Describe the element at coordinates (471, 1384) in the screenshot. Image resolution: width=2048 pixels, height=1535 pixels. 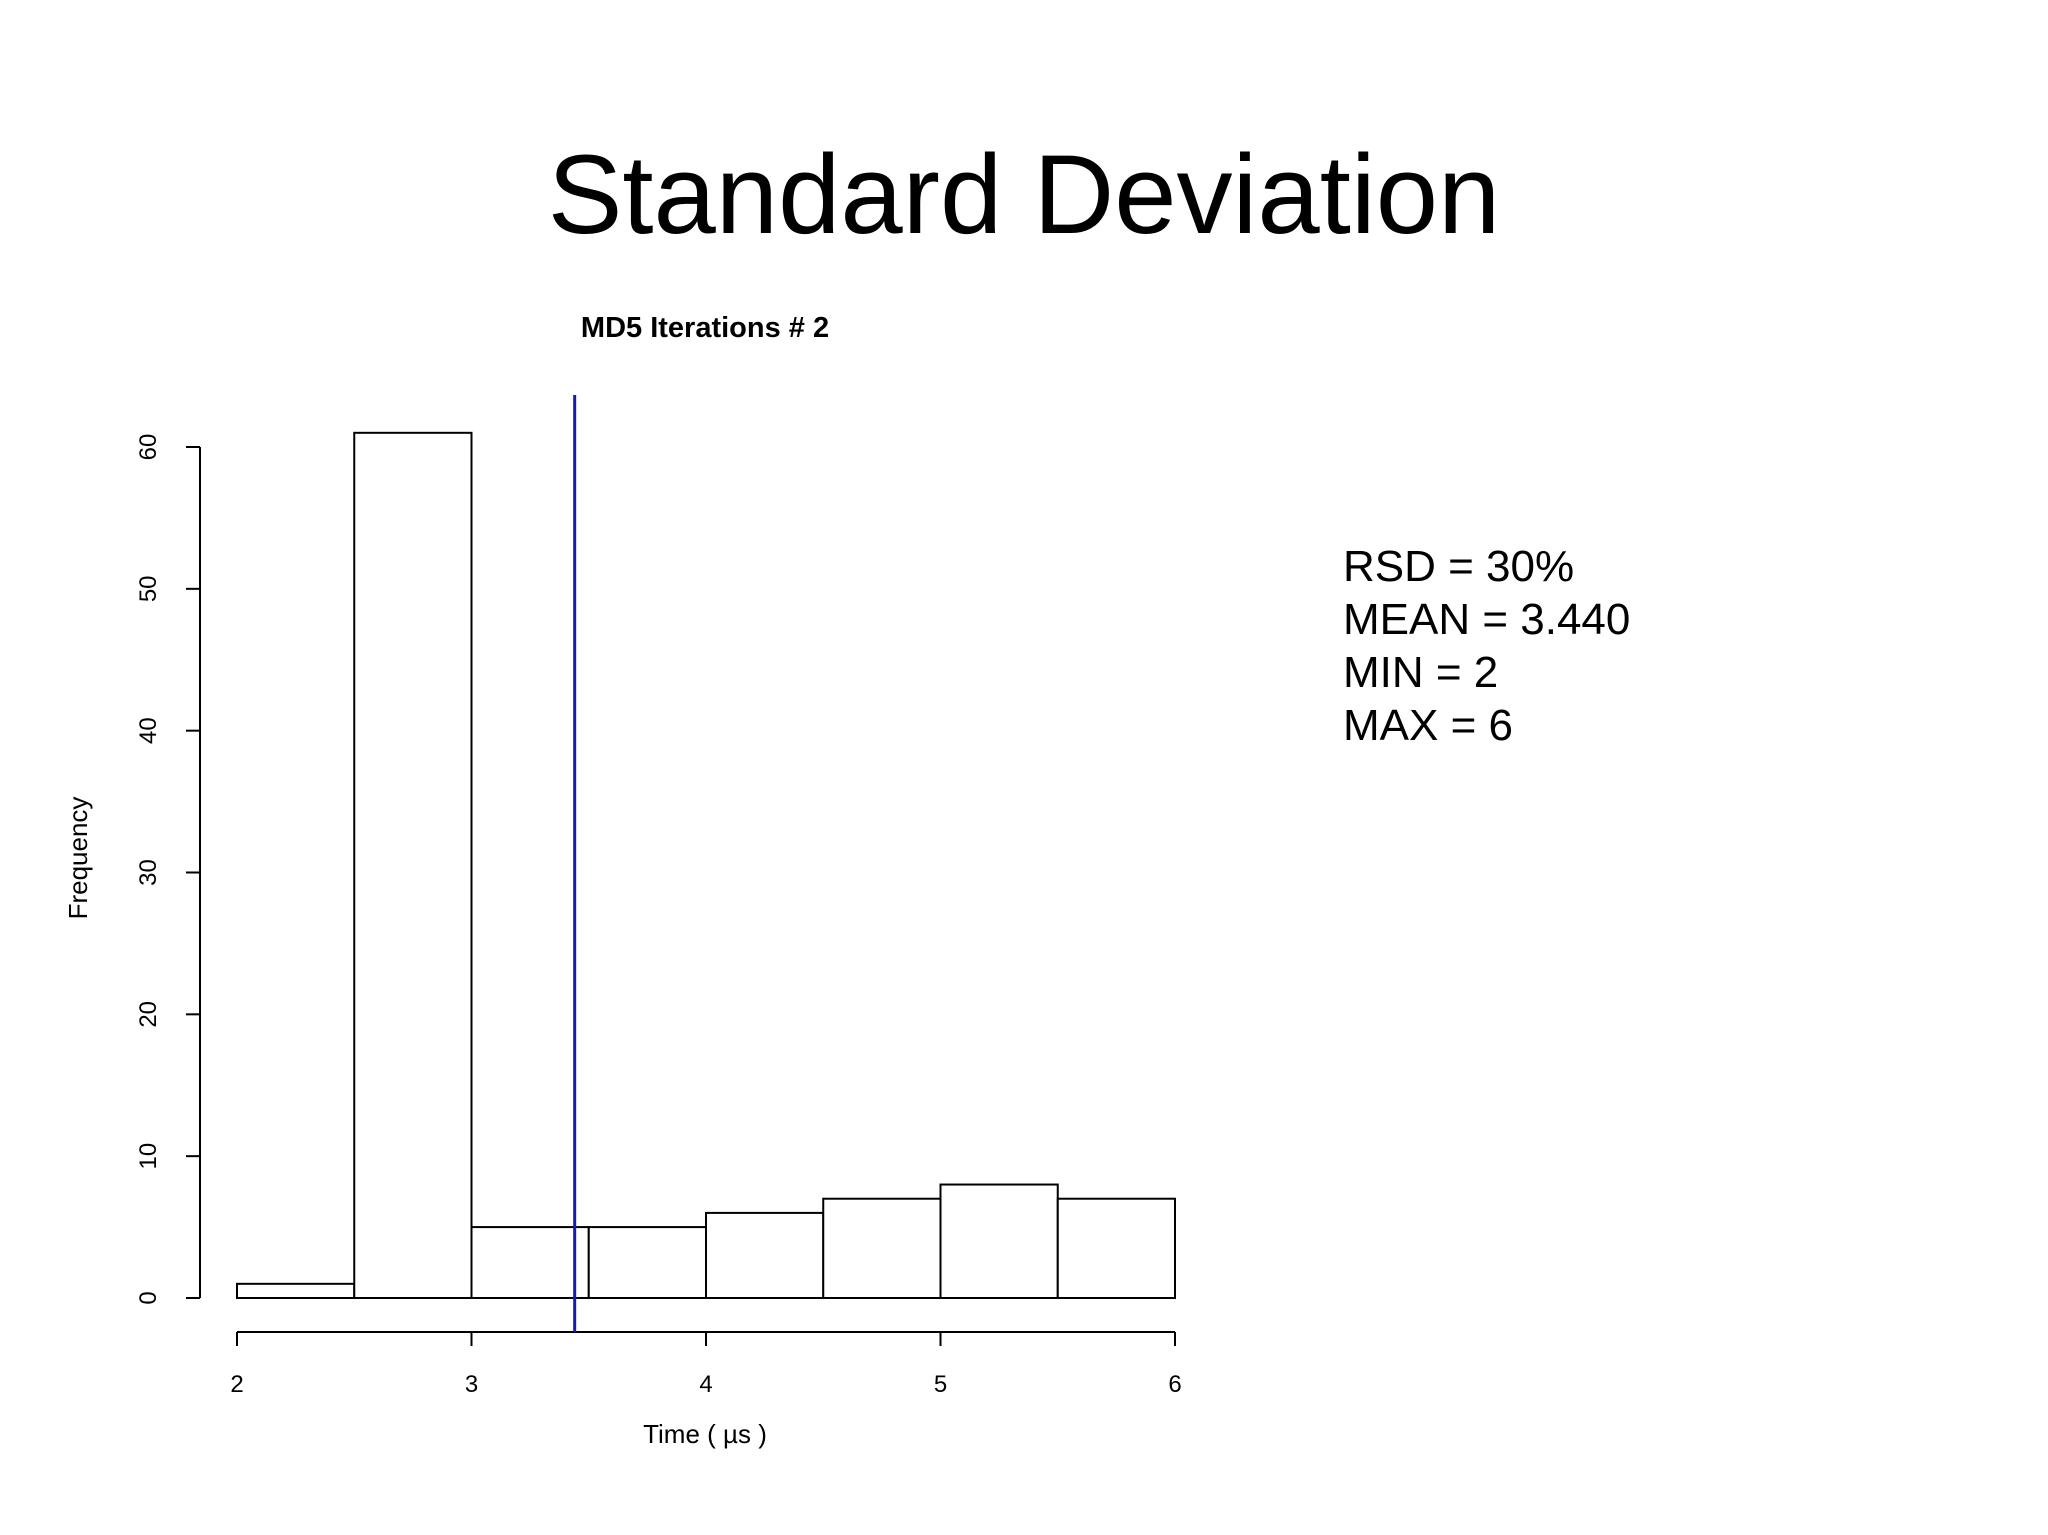
I see `x-tick-label-1: 3` at that location.